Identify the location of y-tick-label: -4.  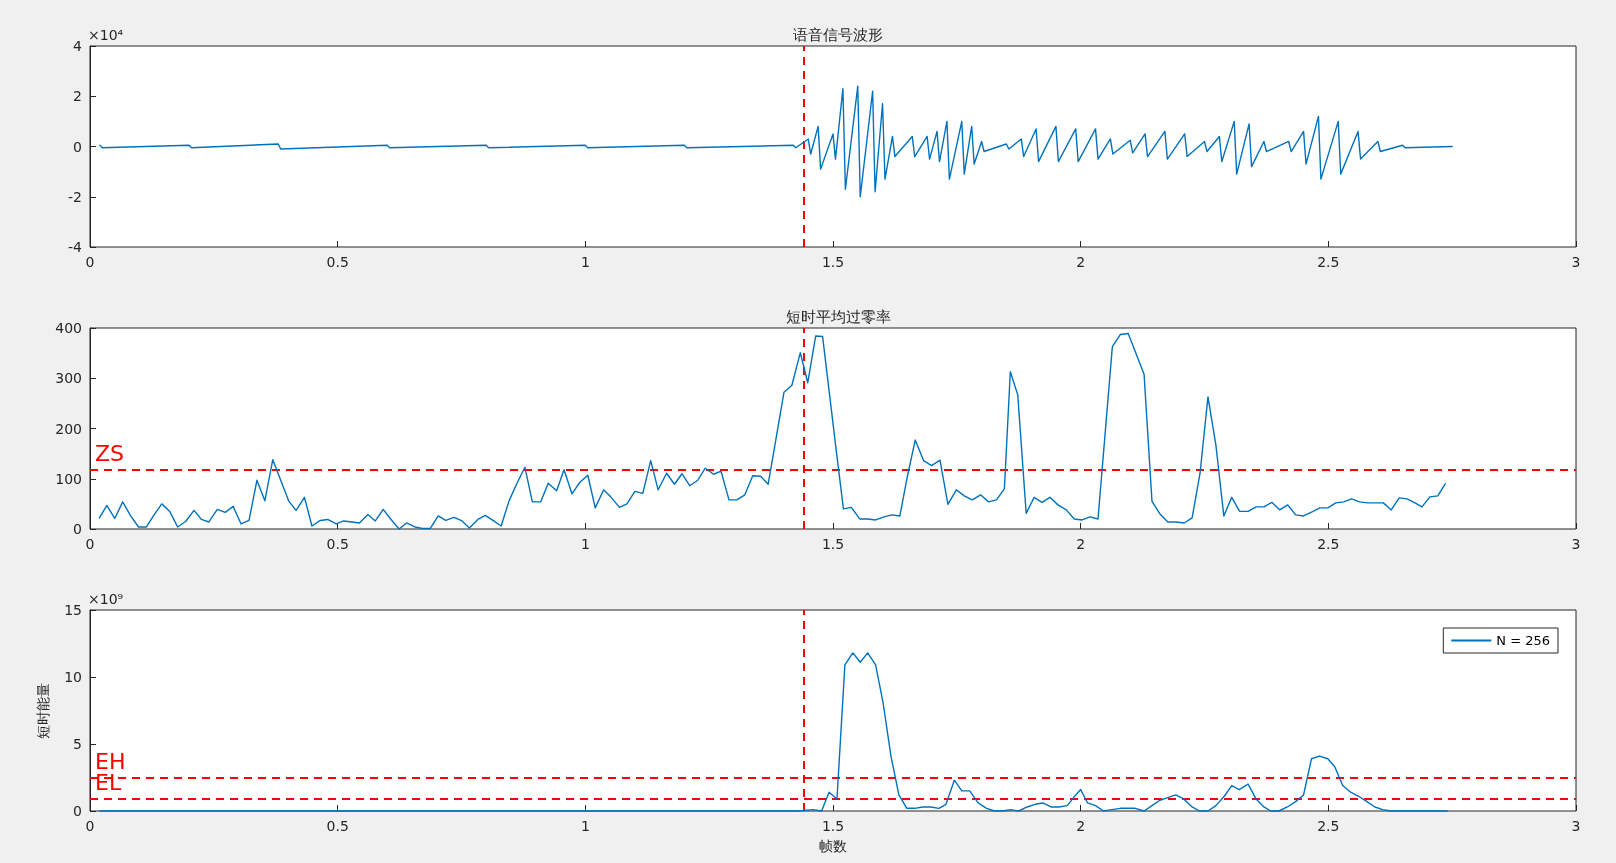
(75, 247).